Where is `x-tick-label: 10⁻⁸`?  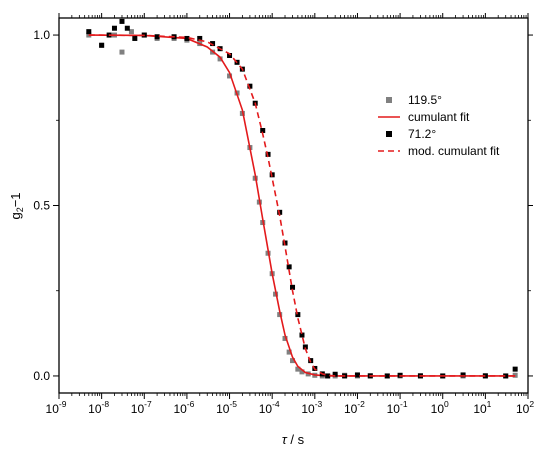 x-tick-label: 10⁻⁸ is located at coordinates (98, 407).